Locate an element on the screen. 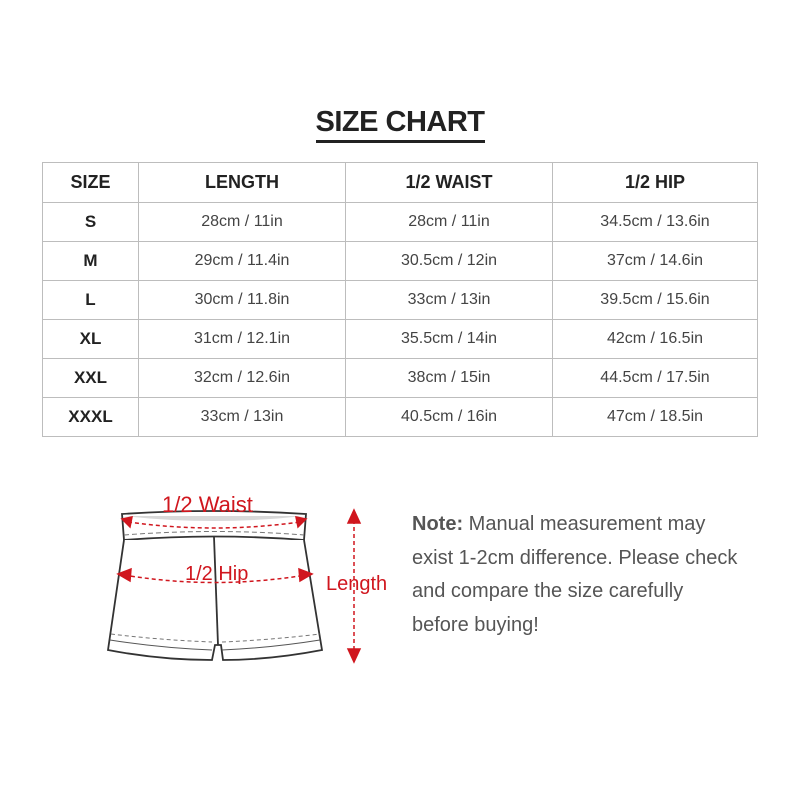  waist-cell: 38cm / 15in is located at coordinates (449, 378).